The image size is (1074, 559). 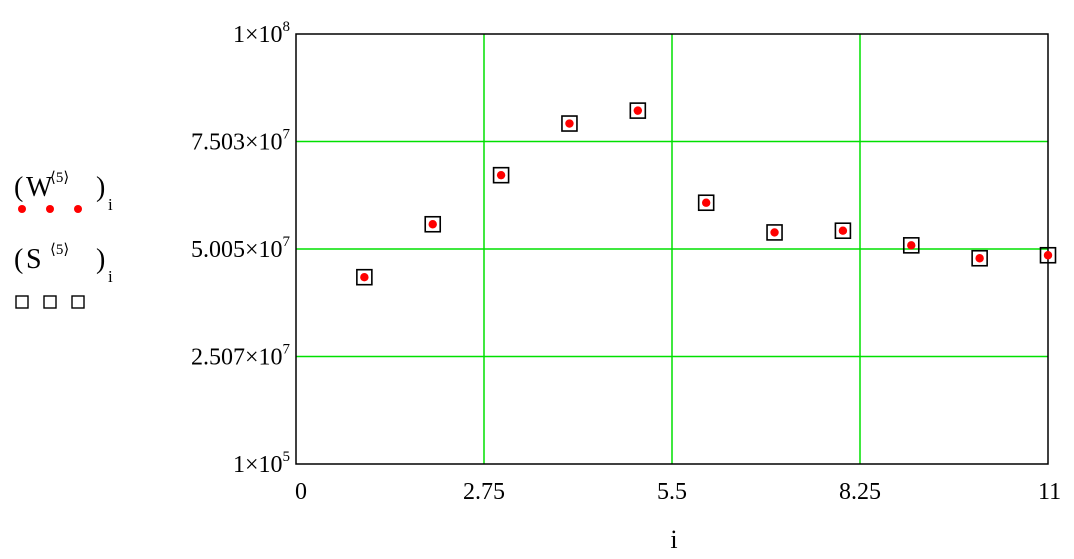 What do you see at coordinates (301, 492) in the screenshot?
I see `x-tick-label: 0` at bounding box center [301, 492].